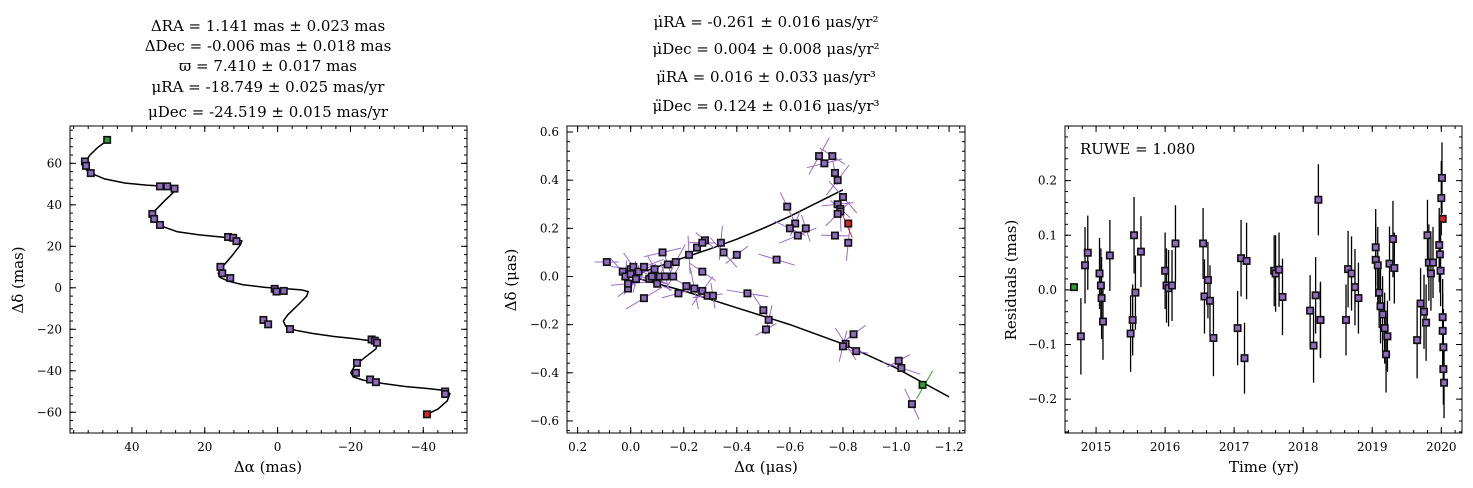 The height and width of the screenshot is (488, 1473). I want to click on residuals-xtick-label: 2017, so click(1234, 447).